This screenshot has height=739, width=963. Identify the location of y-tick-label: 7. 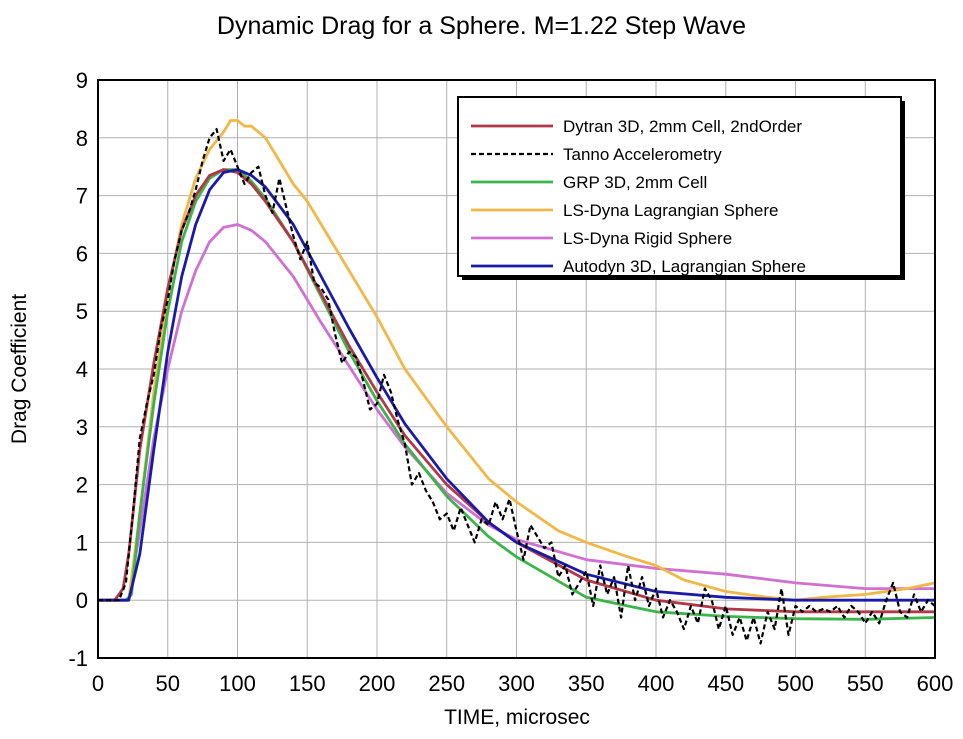
(82, 196).